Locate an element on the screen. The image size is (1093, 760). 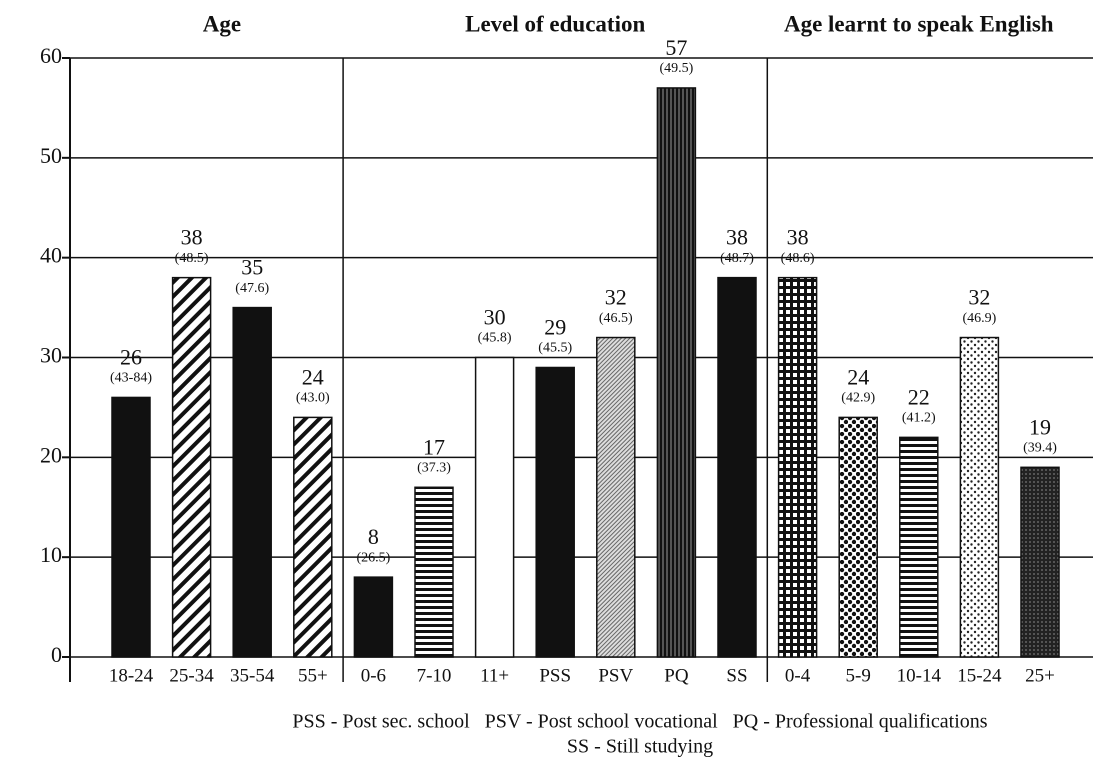
footnote: SS - Still studying is located at coordinates (640, 747).